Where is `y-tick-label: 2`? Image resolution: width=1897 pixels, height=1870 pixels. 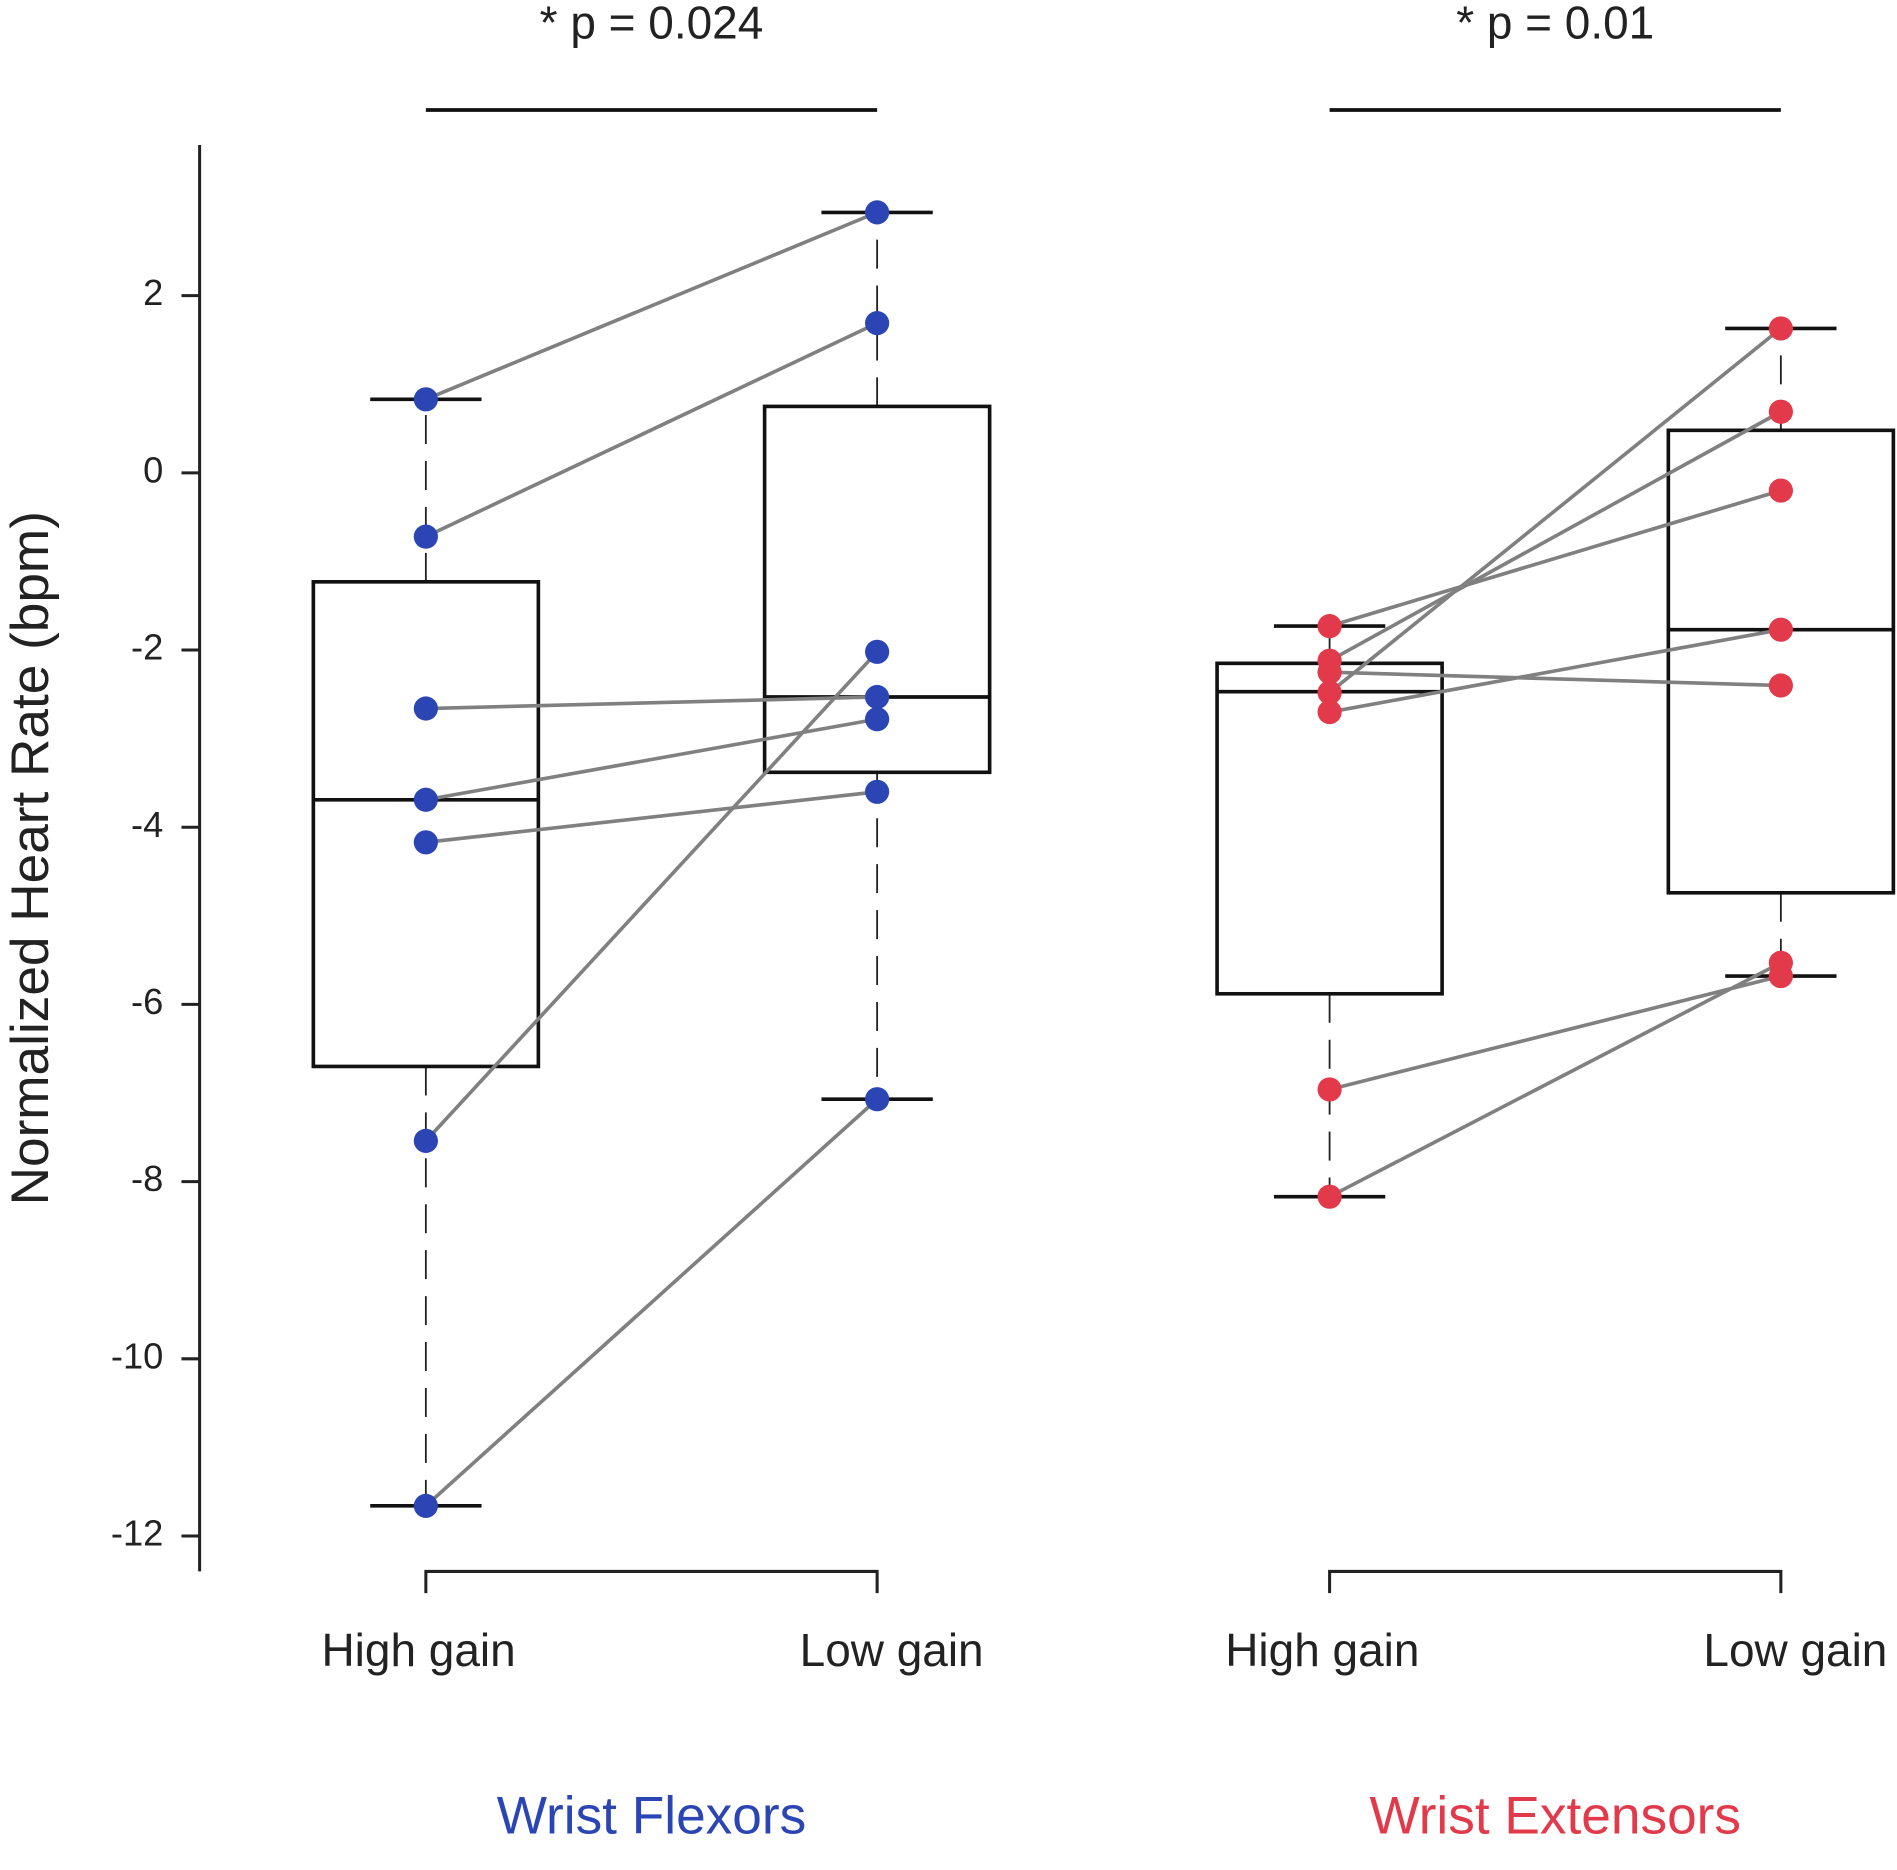
y-tick-label: 2 is located at coordinates (153, 292).